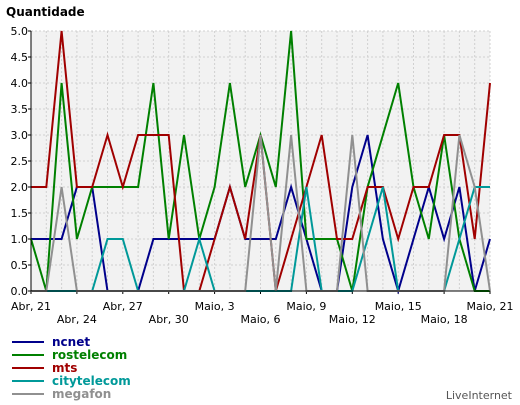  Describe the element at coordinates (20, 187) in the screenshot. I see `y-tick-label: 2.0` at that location.